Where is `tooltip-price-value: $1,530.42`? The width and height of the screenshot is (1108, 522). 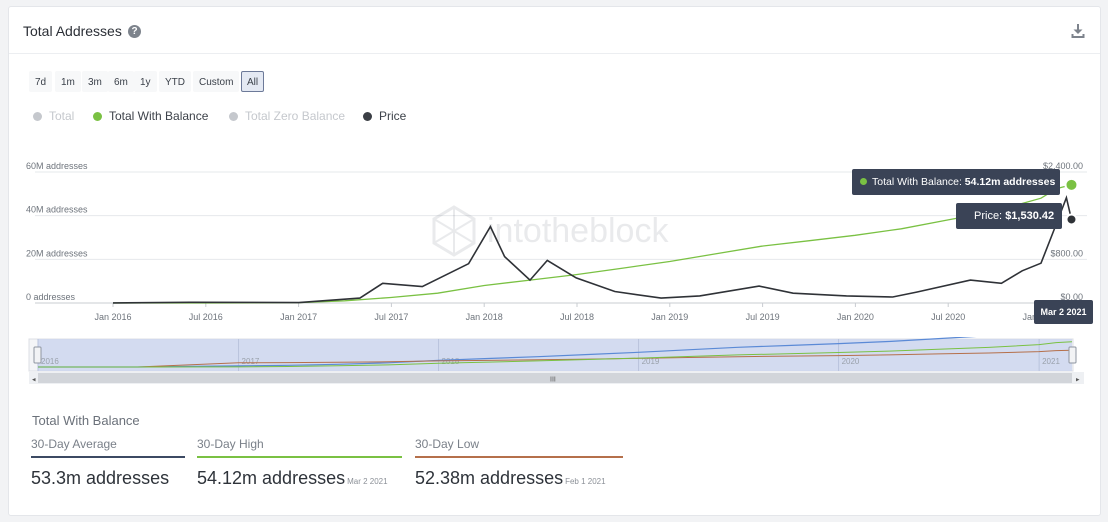
tooltip-price-value: $1,530.42 is located at coordinates (1030, 216).